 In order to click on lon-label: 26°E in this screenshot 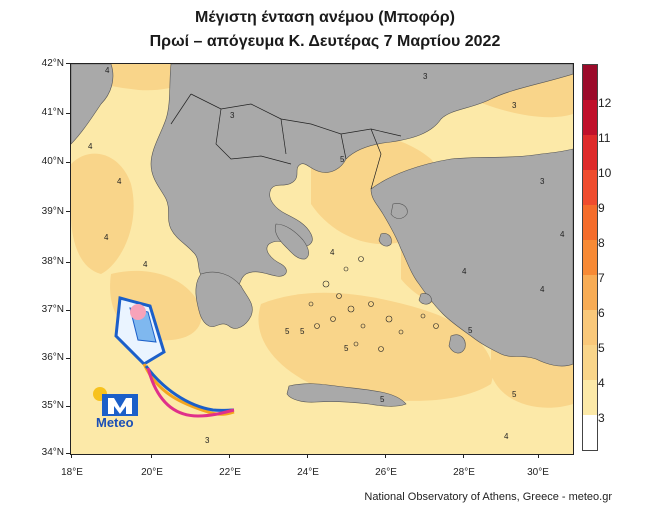, I will do `click(386, 472)`.